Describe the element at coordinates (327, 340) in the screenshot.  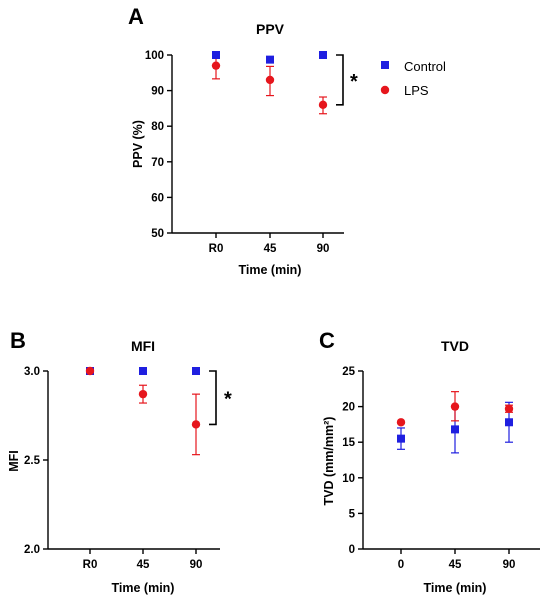
I see `panel-letter-c: C` at that location.